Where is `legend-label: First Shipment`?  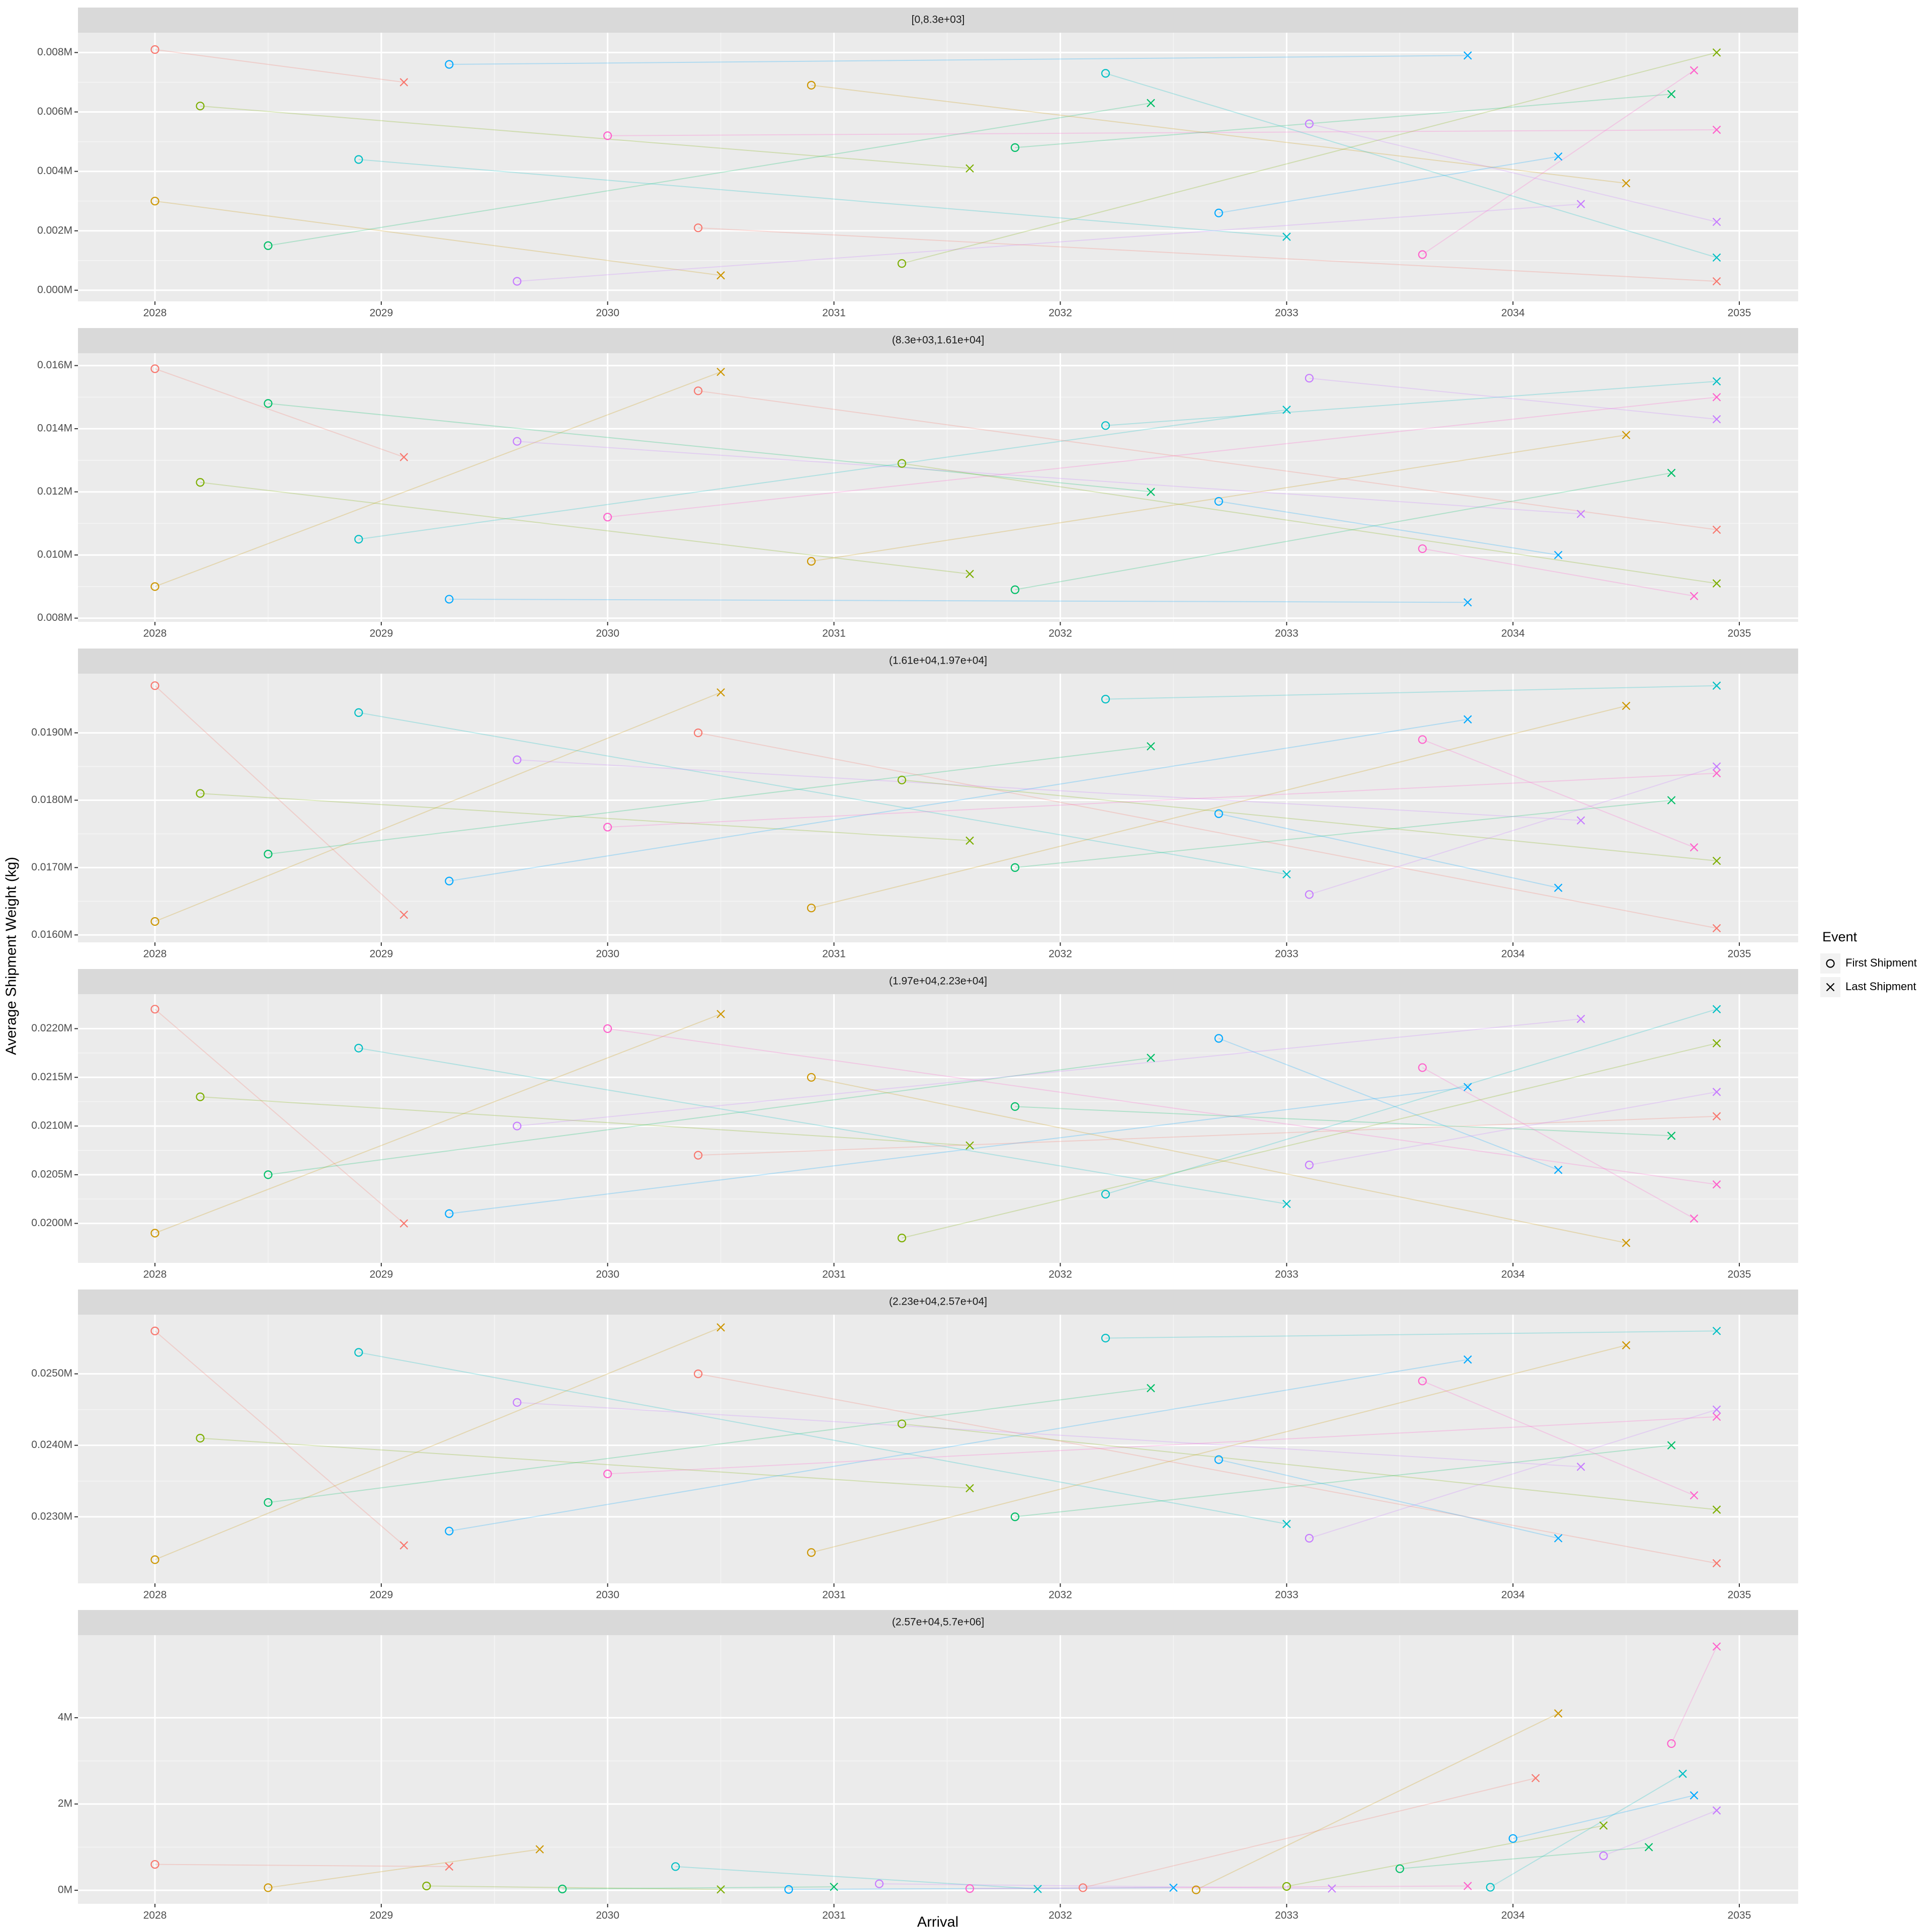 legend-label: First Shipment is located at coordinates (1881, 962).